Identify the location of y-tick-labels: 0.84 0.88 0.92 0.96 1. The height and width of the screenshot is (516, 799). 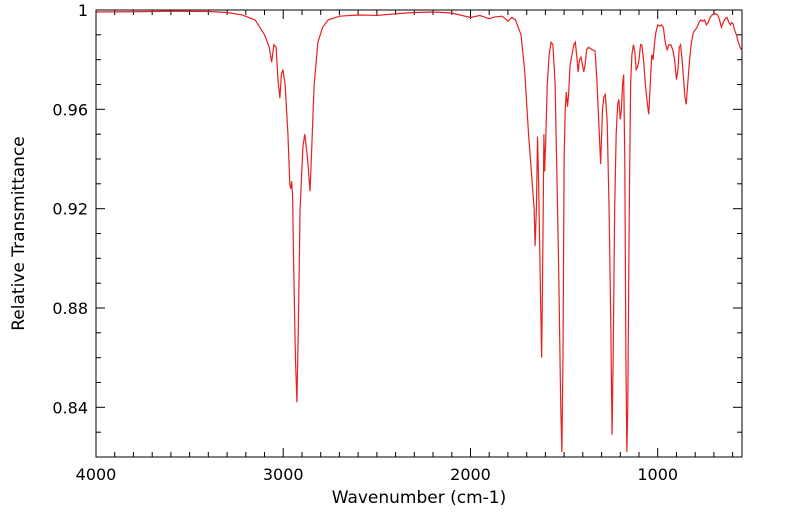
(70, 209).